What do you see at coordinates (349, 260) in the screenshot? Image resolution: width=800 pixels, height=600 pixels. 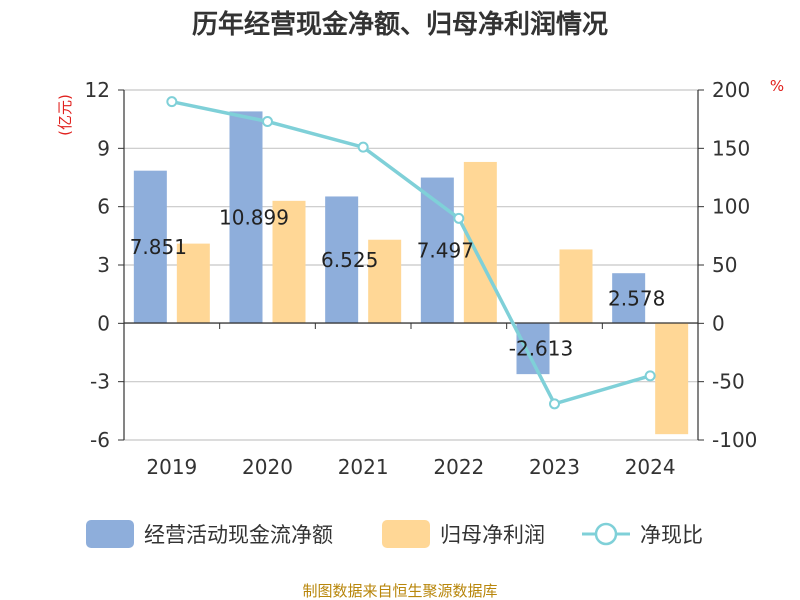 I see `data-label: 6.525` at bounding box center [349, 260].